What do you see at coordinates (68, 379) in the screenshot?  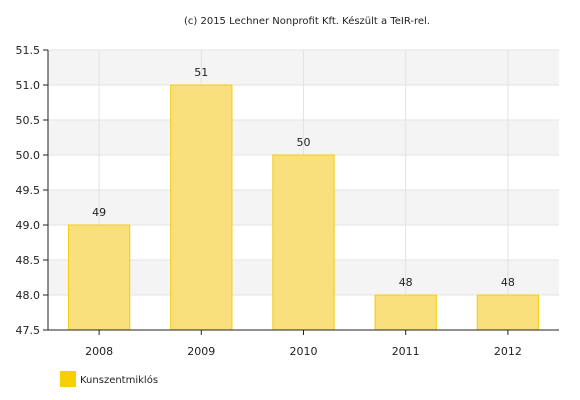 I see `legend-swatch` at bounding box center [68, 379].